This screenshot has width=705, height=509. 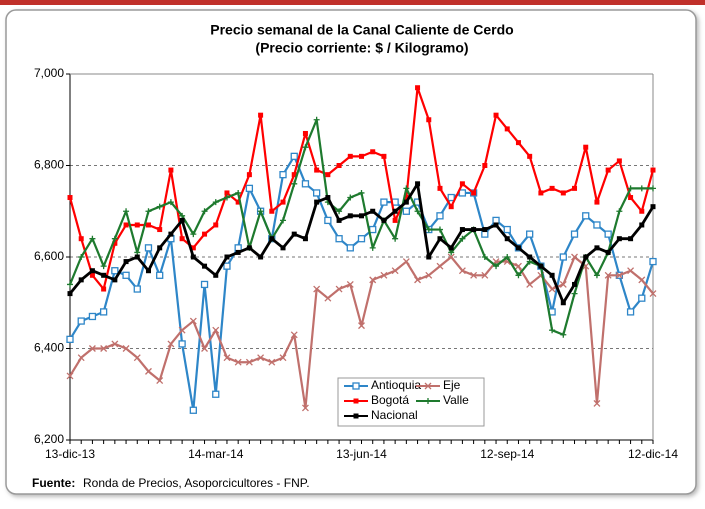 I want to click on x-tick-label: 13-dic-13, so click(x=70, y=454).